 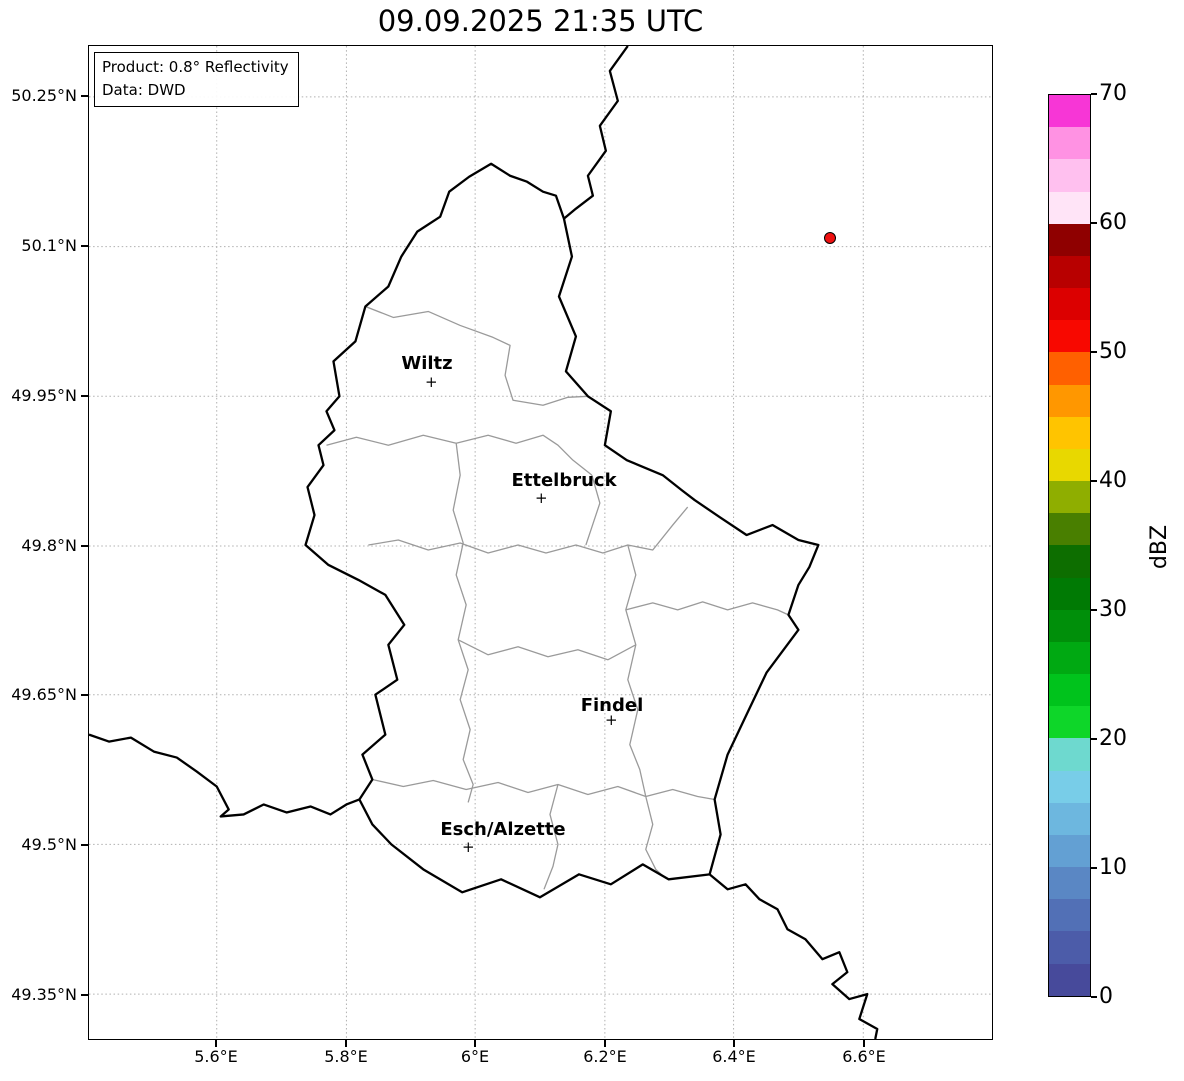 What do you see at coordinates (564, 480) in the screenshot?
I see `city-label: Ettelbruck` at bounding box center [564, 480].